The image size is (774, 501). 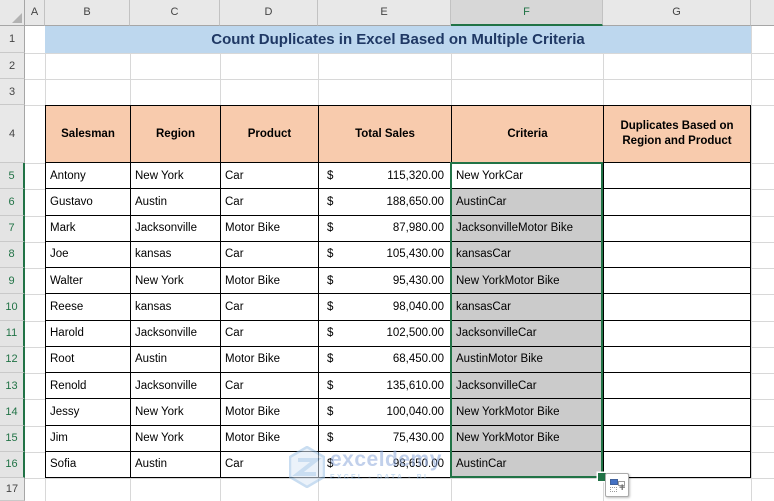 What do you see at coordinates (175, 307) in the screenshot?
I see `cell-C10: kansas` at bounding box center [175, 307].